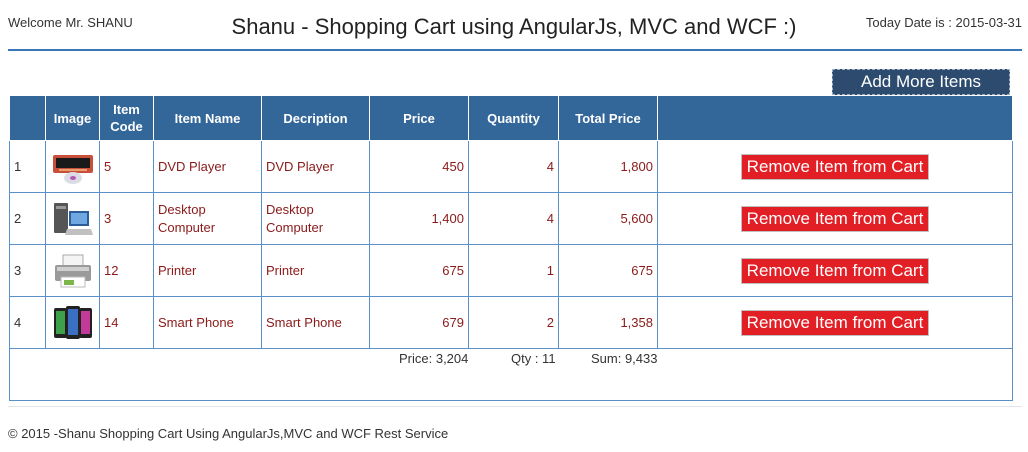 This screenshot has height=452, width=1028. I want to click on summary-price: Price: 3,204, so click(434, 358).